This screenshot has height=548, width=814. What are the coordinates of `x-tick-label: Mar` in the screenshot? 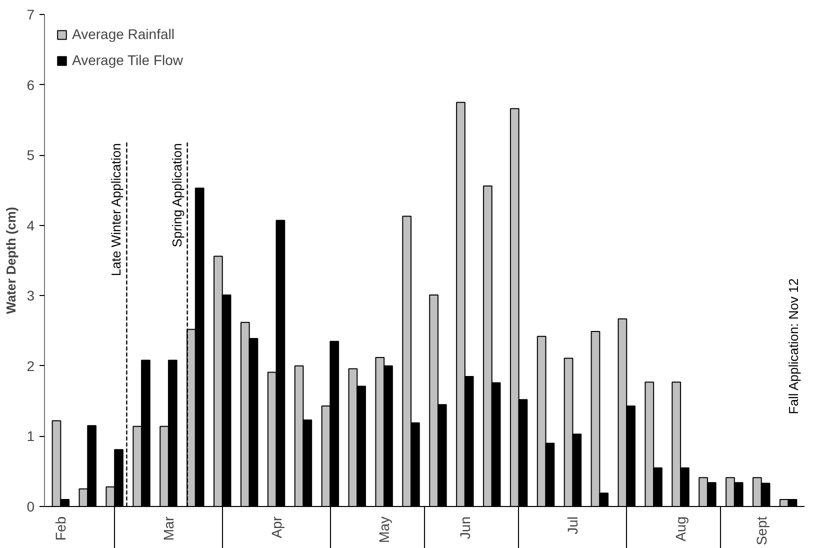 It's located at (168, 528).